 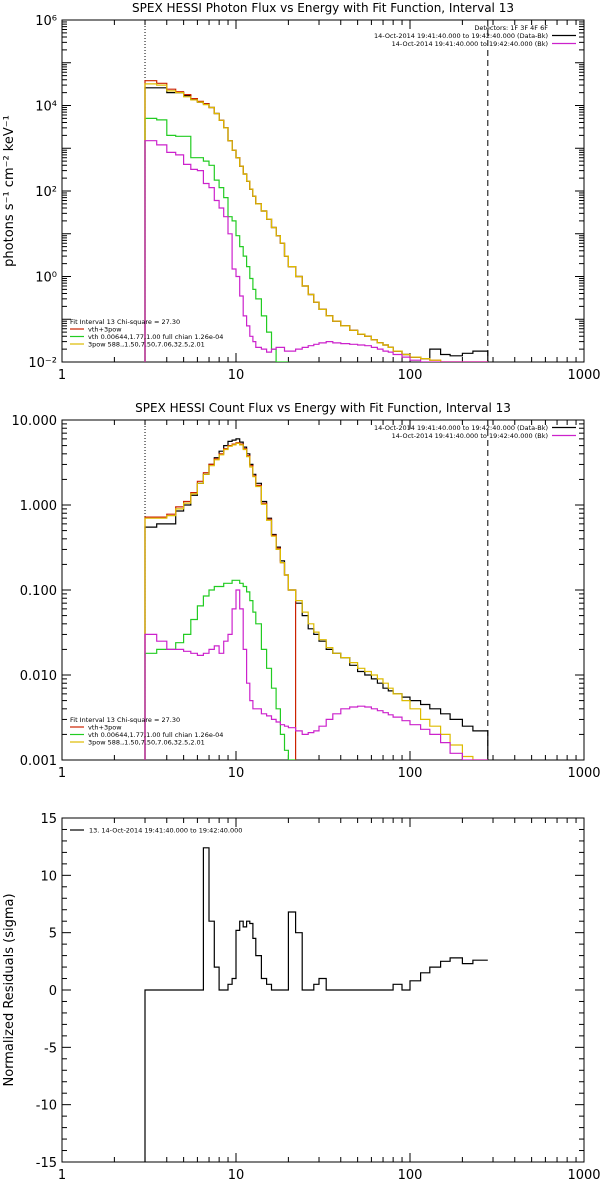 What do you see at coordinates (9, 989) in the screenshot?
I see `y-axis-label: Normalized Residuals (sigma)` at bounding box center [9, 989].